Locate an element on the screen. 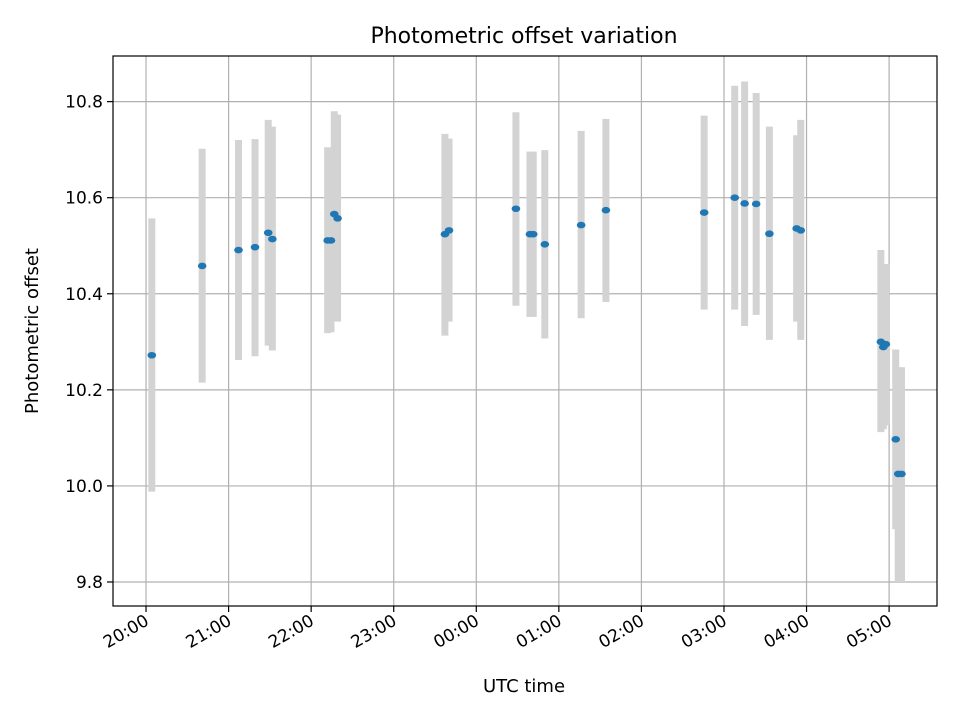  y-axis-label: Photometric offset is located at coordinates (32, 331).